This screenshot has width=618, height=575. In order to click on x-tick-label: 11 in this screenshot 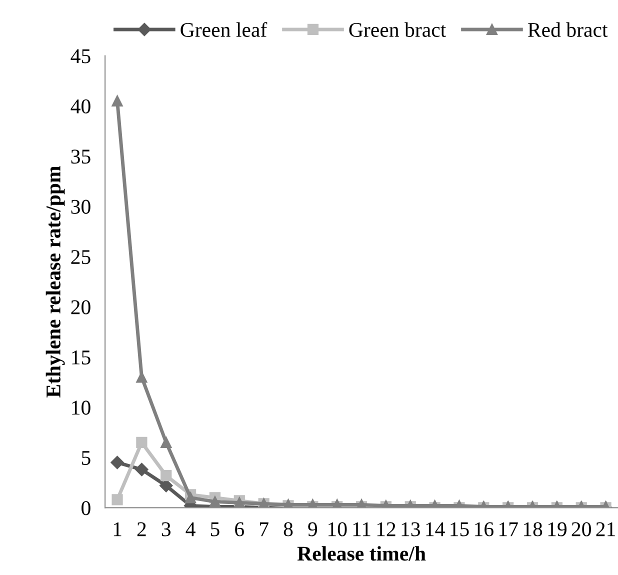, I will do `click(361, 529)`.